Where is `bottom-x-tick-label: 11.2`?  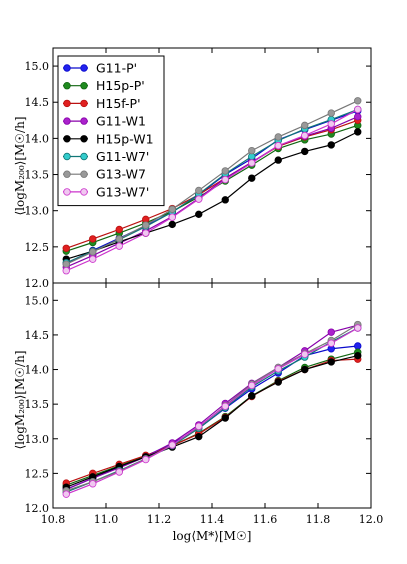
bottom-x-tick-label: 11.2 is located at coordinates (159, 519).